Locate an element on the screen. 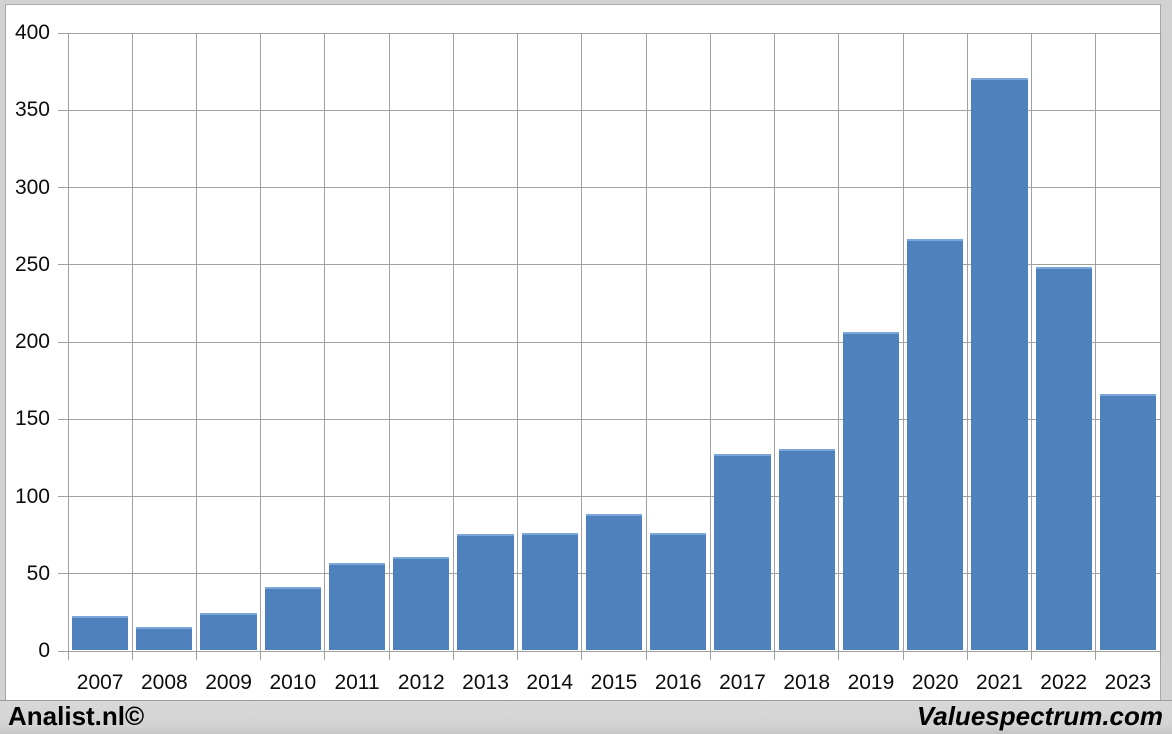 Image resolution: width=1172 pixels, height=734 pixels. bar-2008 is located at coordinates (164, 638).